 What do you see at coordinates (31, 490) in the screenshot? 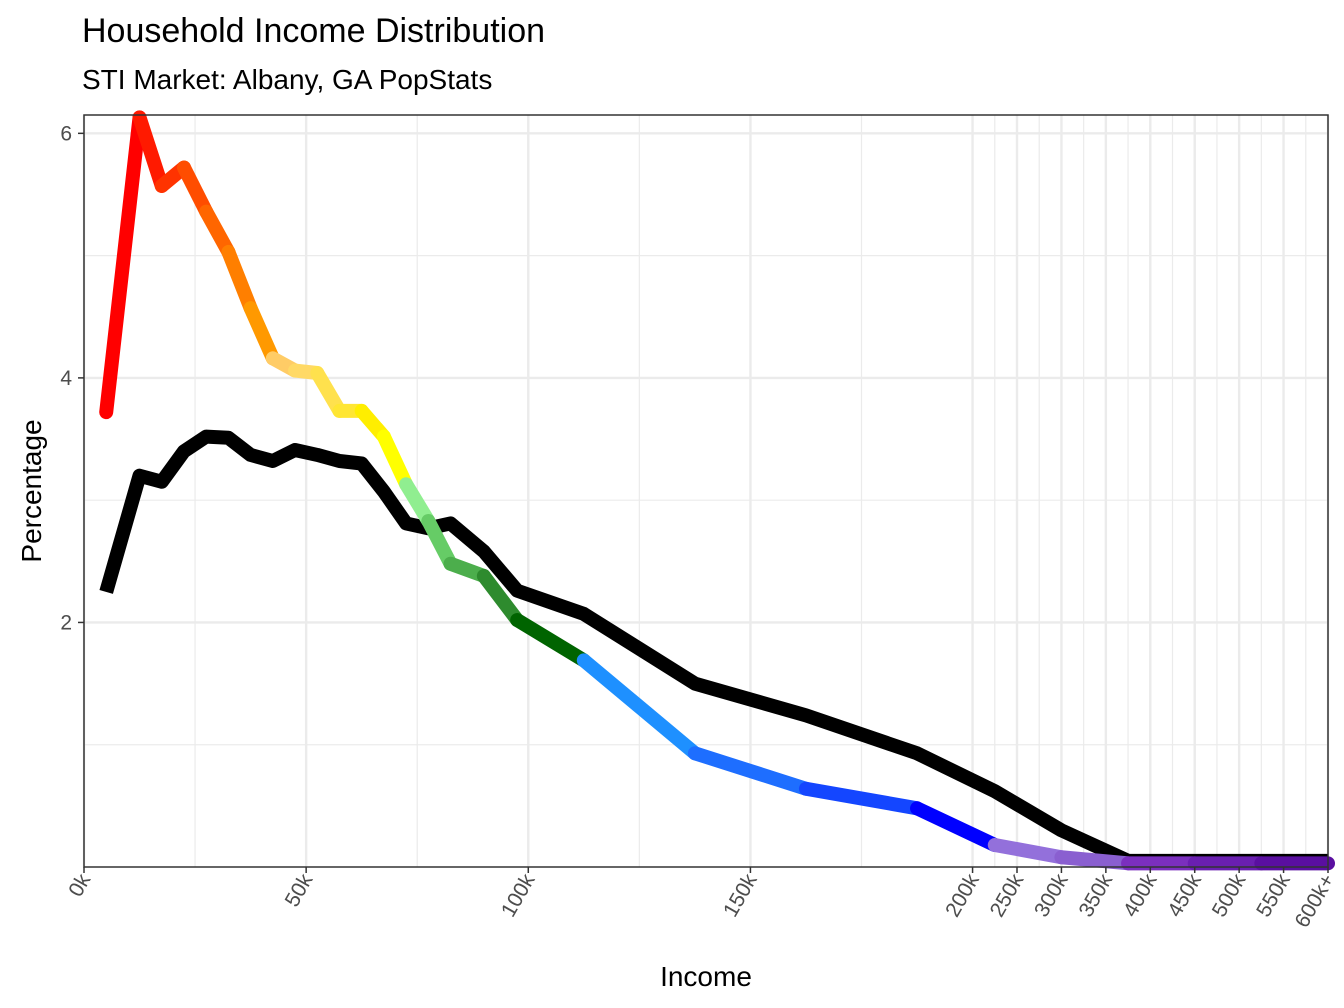
I see `y-axis-title: Percentage` at bounding box center [31, 490].